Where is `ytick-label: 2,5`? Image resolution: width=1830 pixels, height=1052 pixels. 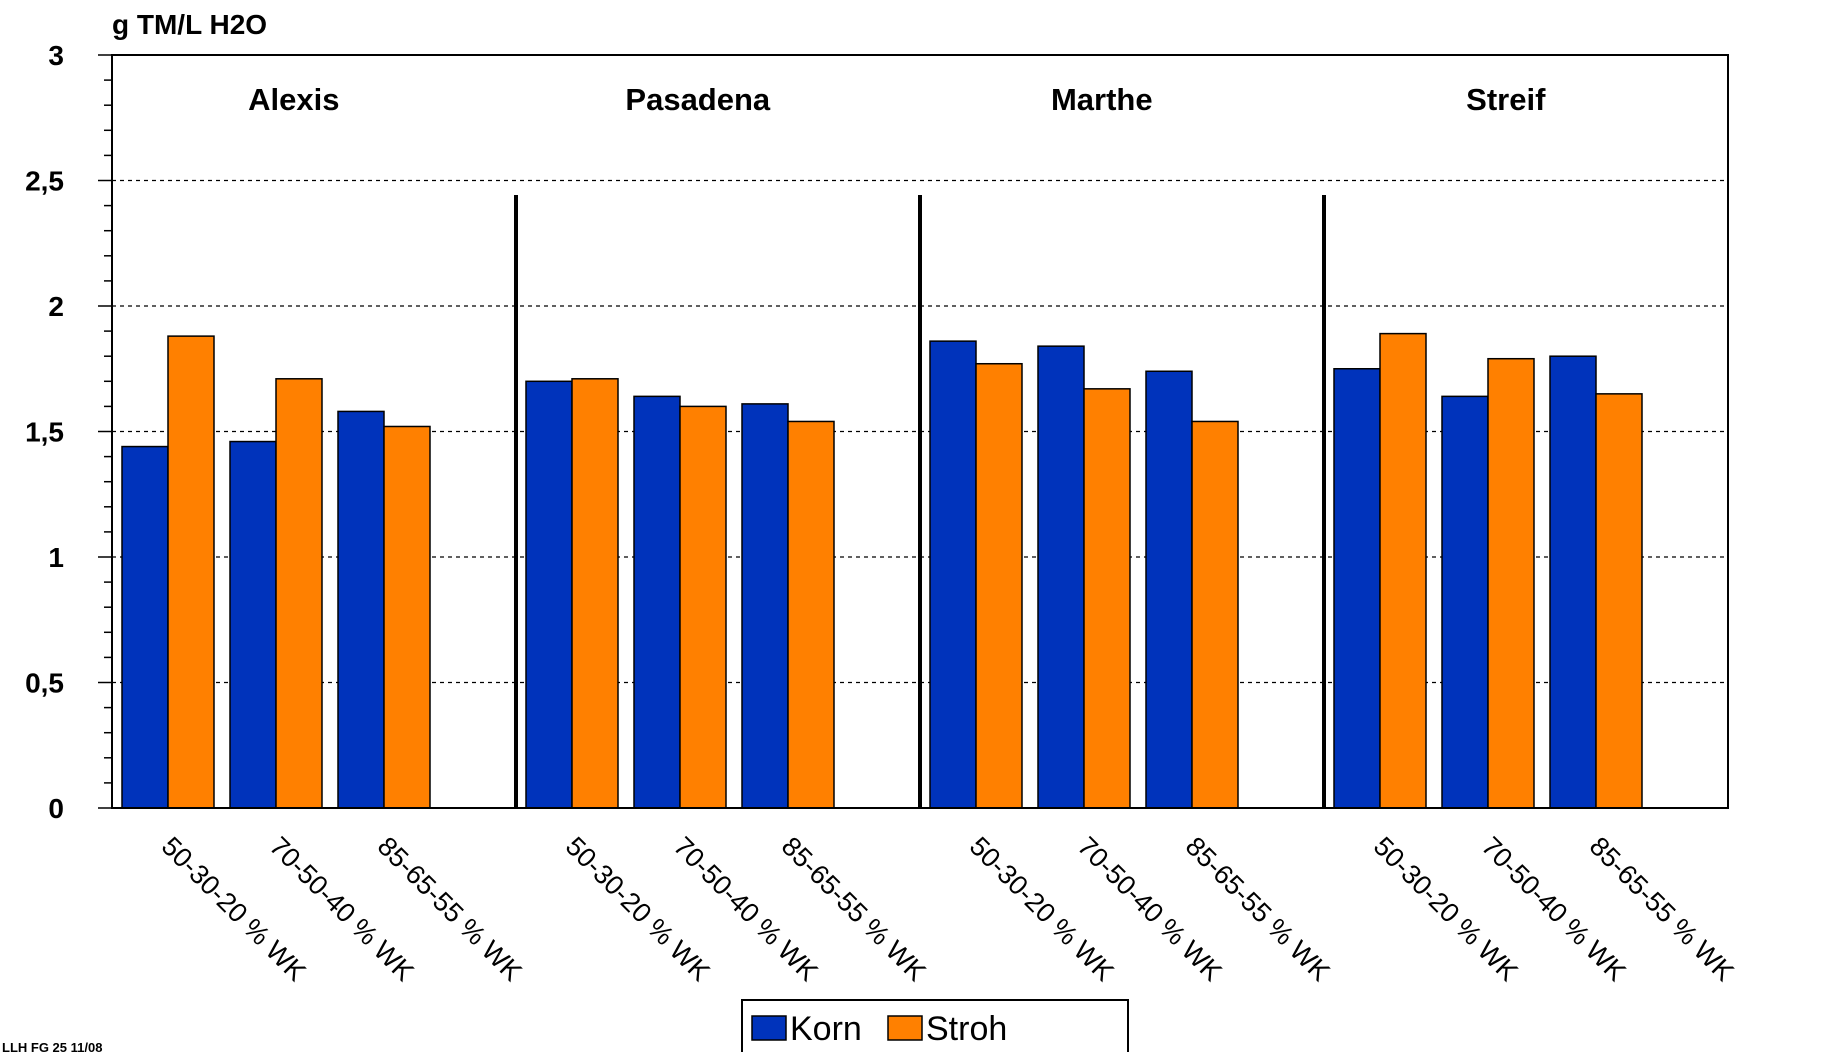
ytick-label: 2,5 is located at coordinates (44, 181).